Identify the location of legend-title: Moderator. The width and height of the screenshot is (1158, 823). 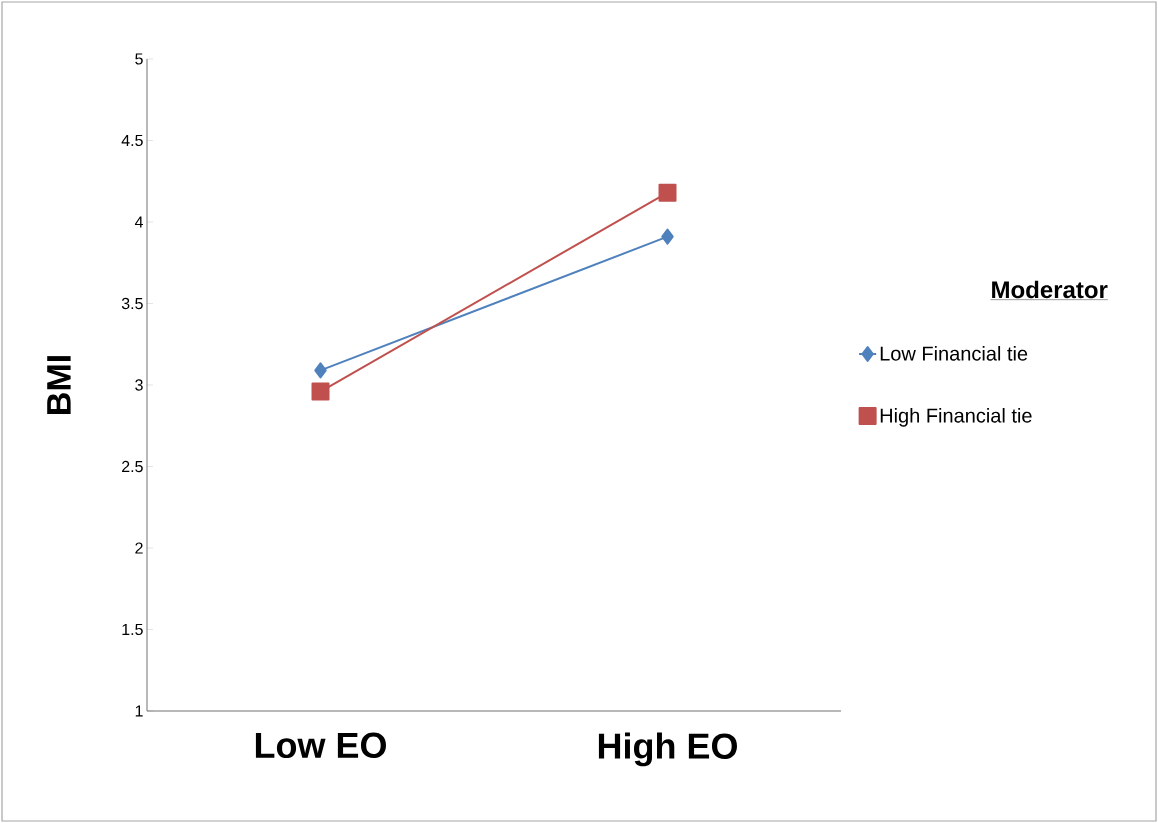
(1050, 289).